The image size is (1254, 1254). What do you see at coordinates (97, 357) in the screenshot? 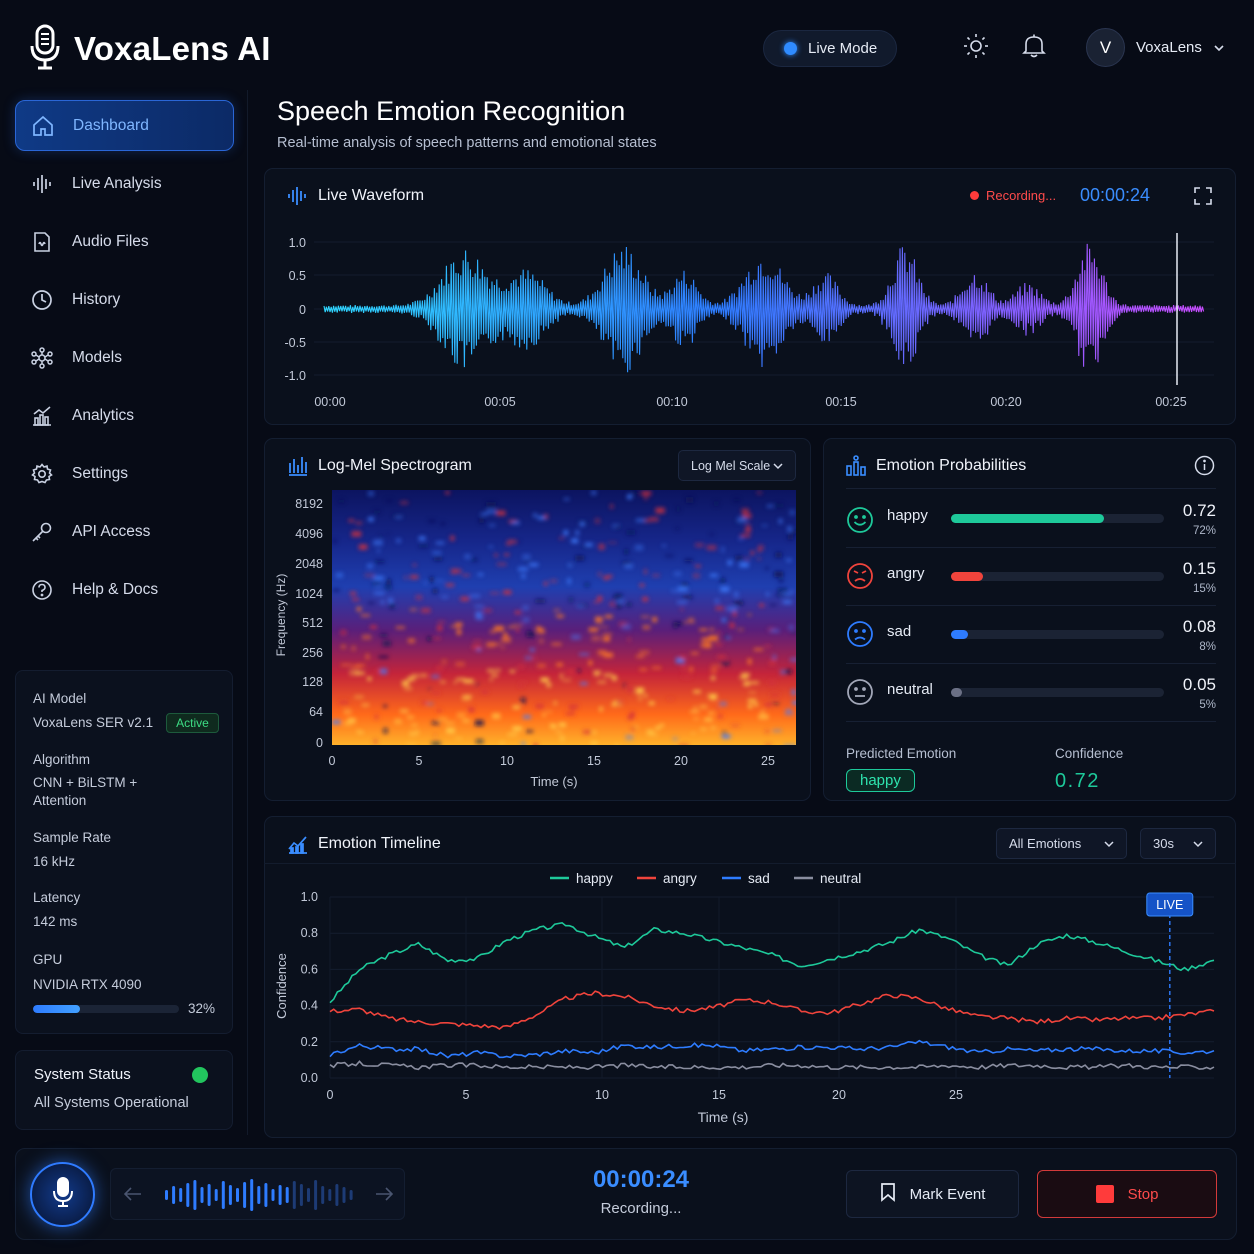
I see `sidebar-item-label: Models` at bounding box center [97, 357].